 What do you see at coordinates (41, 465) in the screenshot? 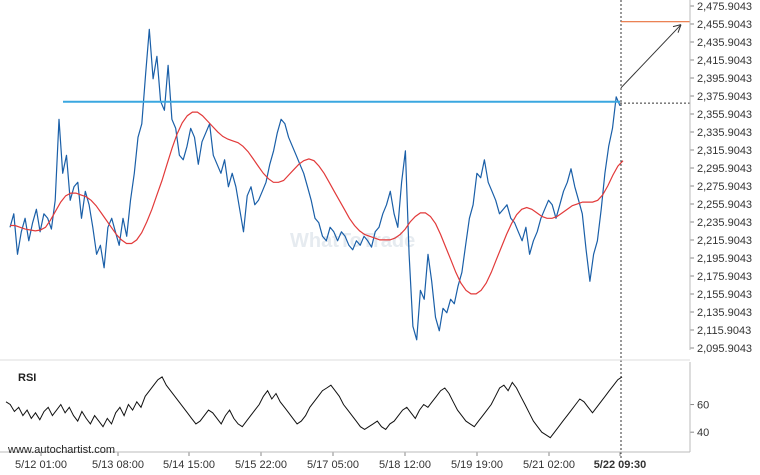
I see `x-tick-label: 5/12 01:00` at bounding box center [41, 465].